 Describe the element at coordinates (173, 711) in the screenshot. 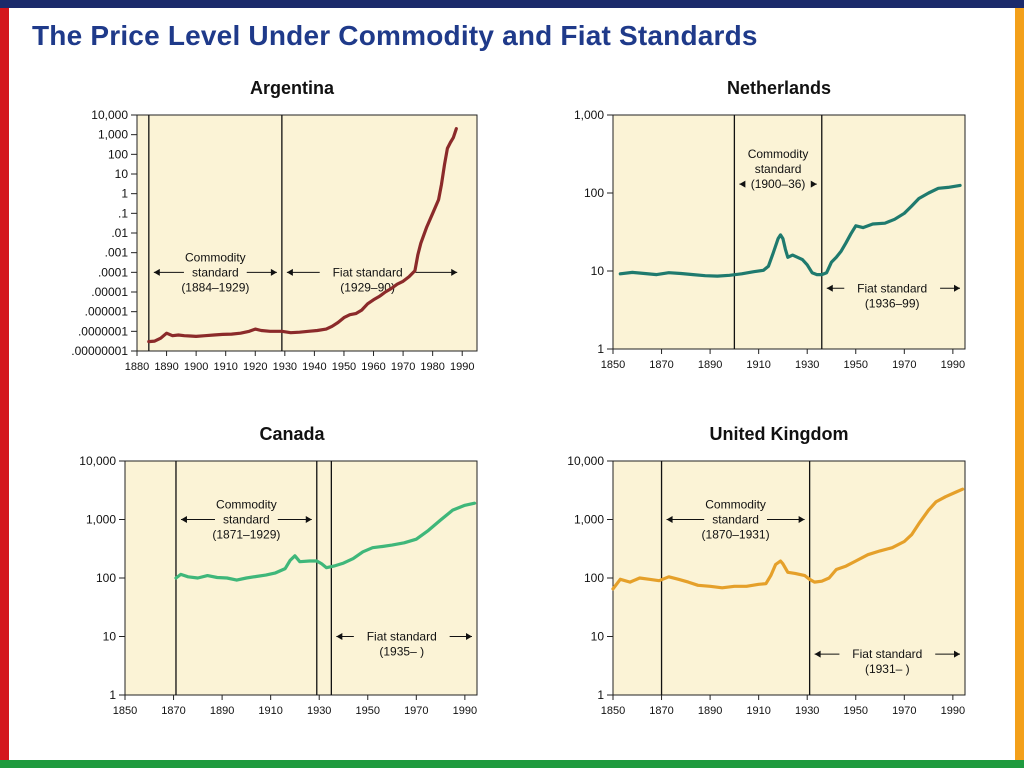

I see `canada-x-tick-label: 1870` at that location.